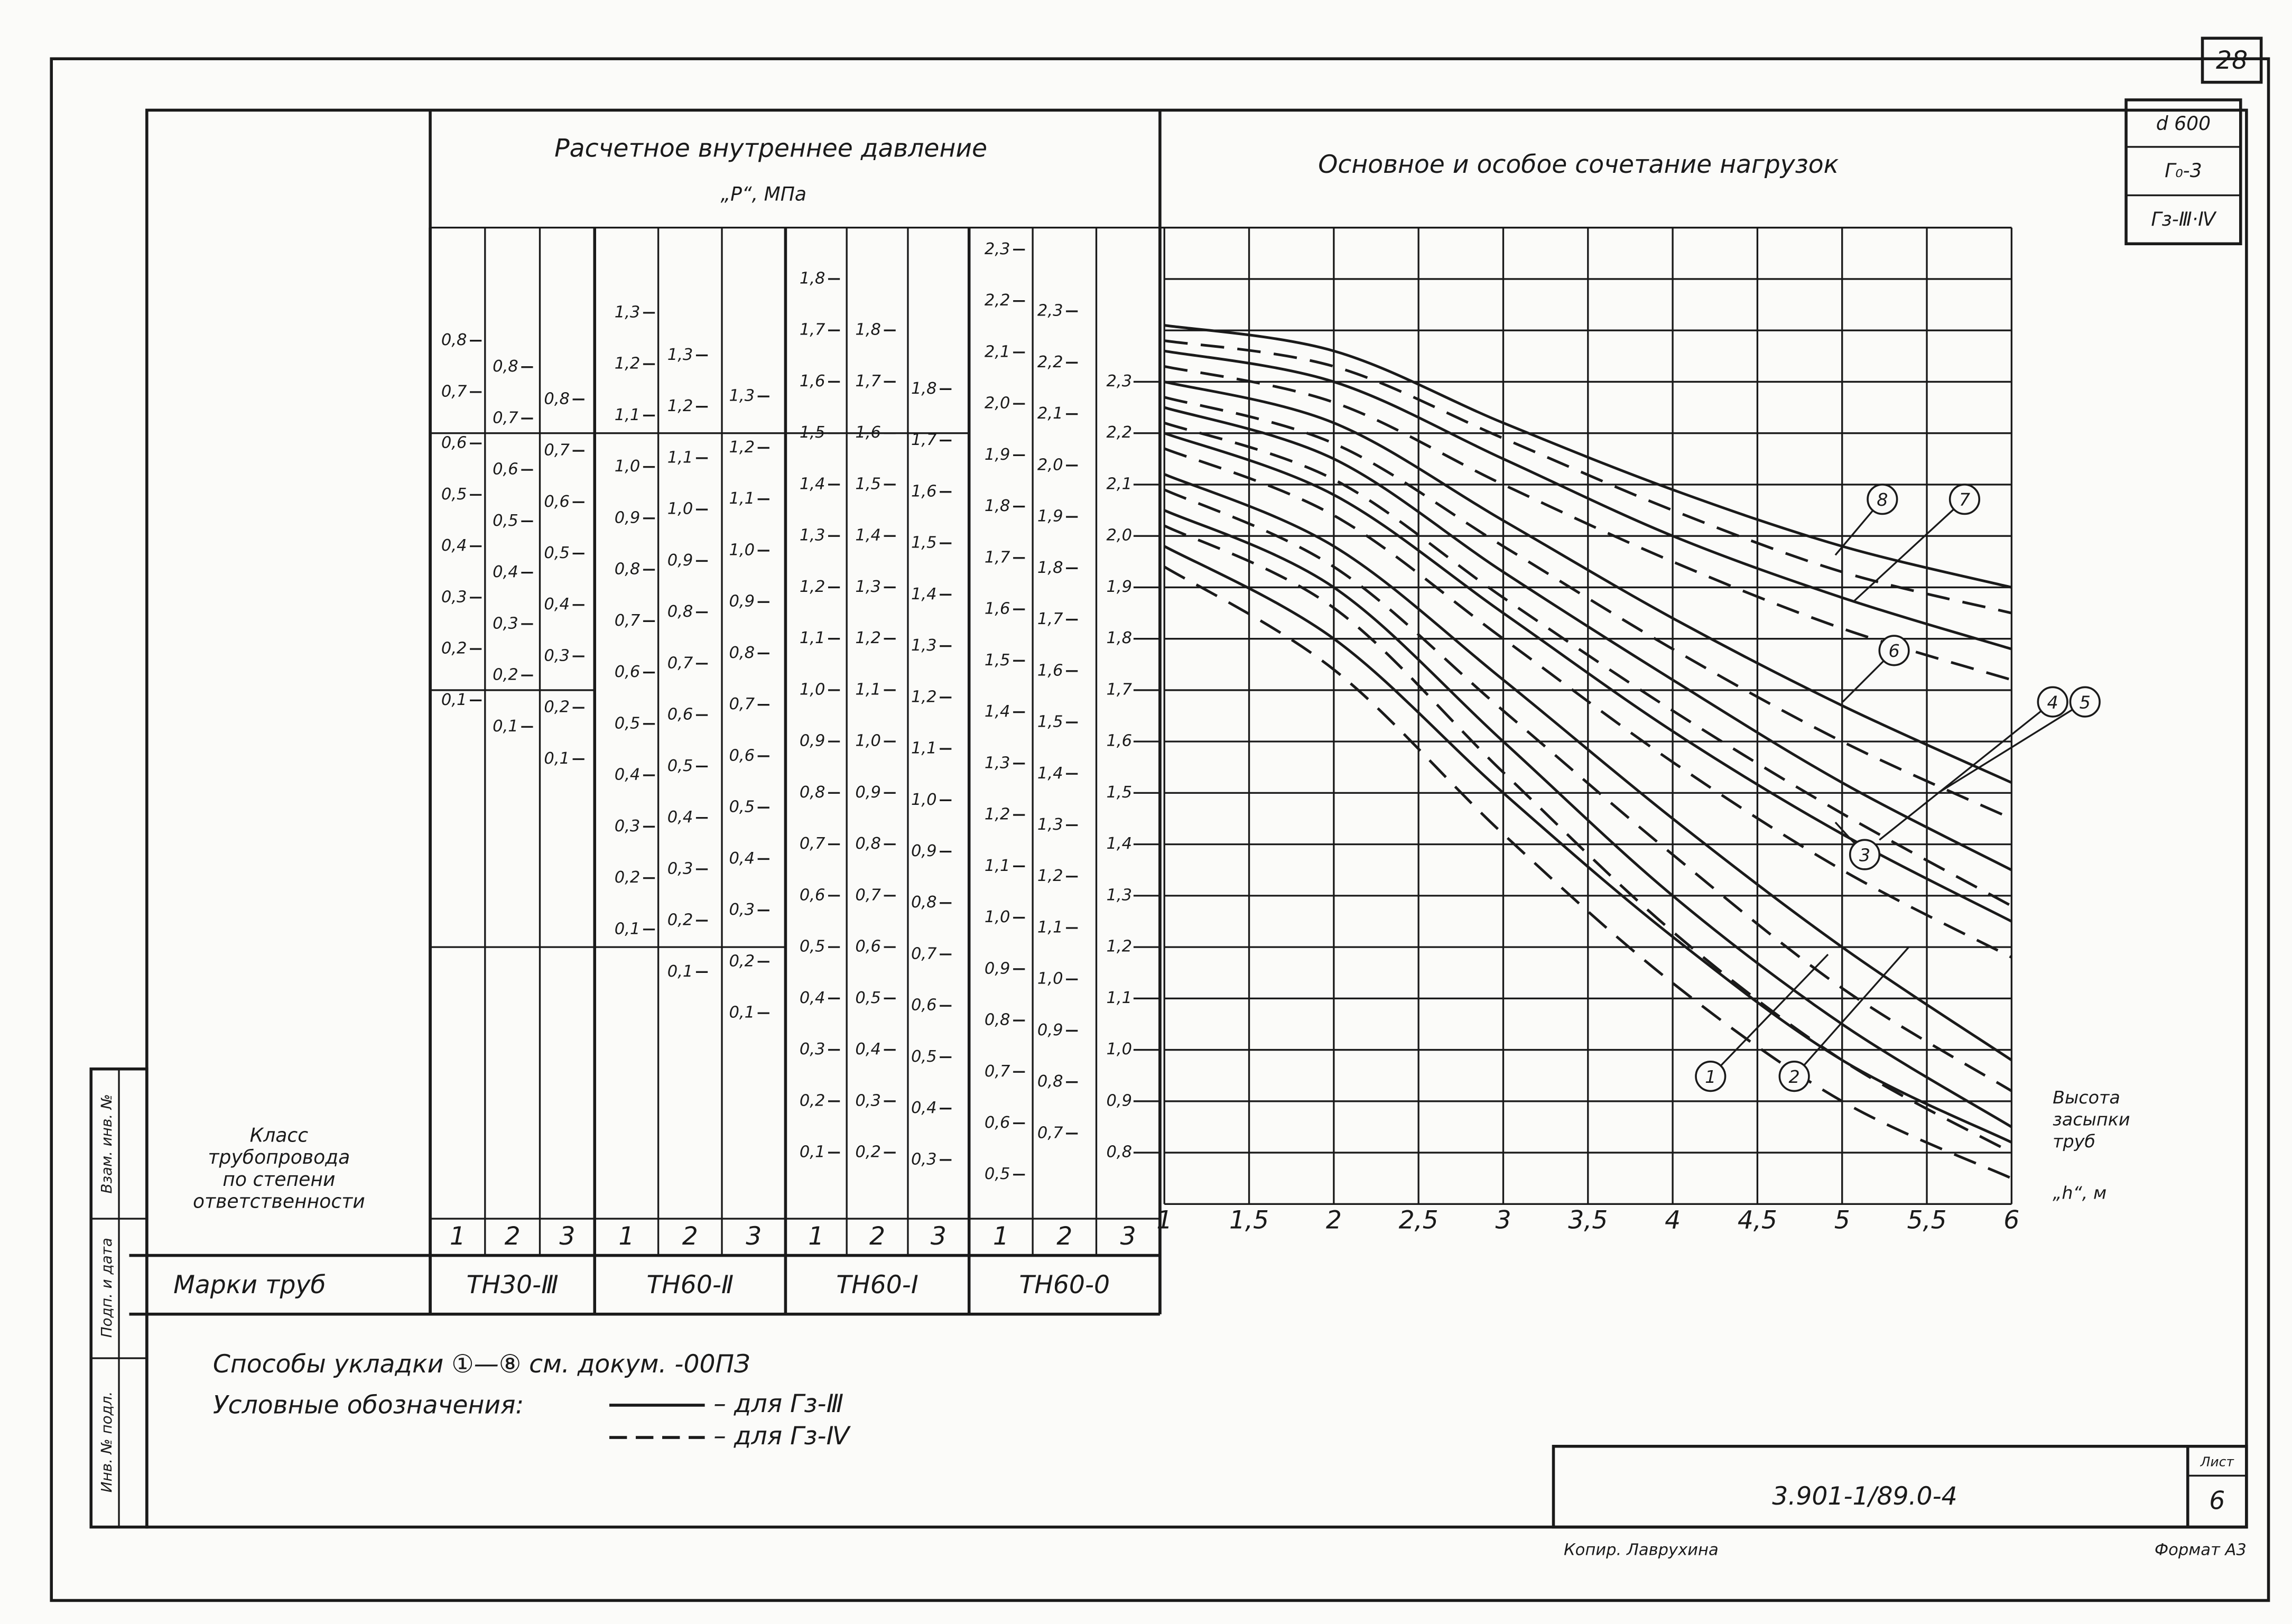 This screenshot has width=2292, height=1624. Describe the element at coordinates (2217, 1500) in the screenshot. I see `sheet: 6` at that location.